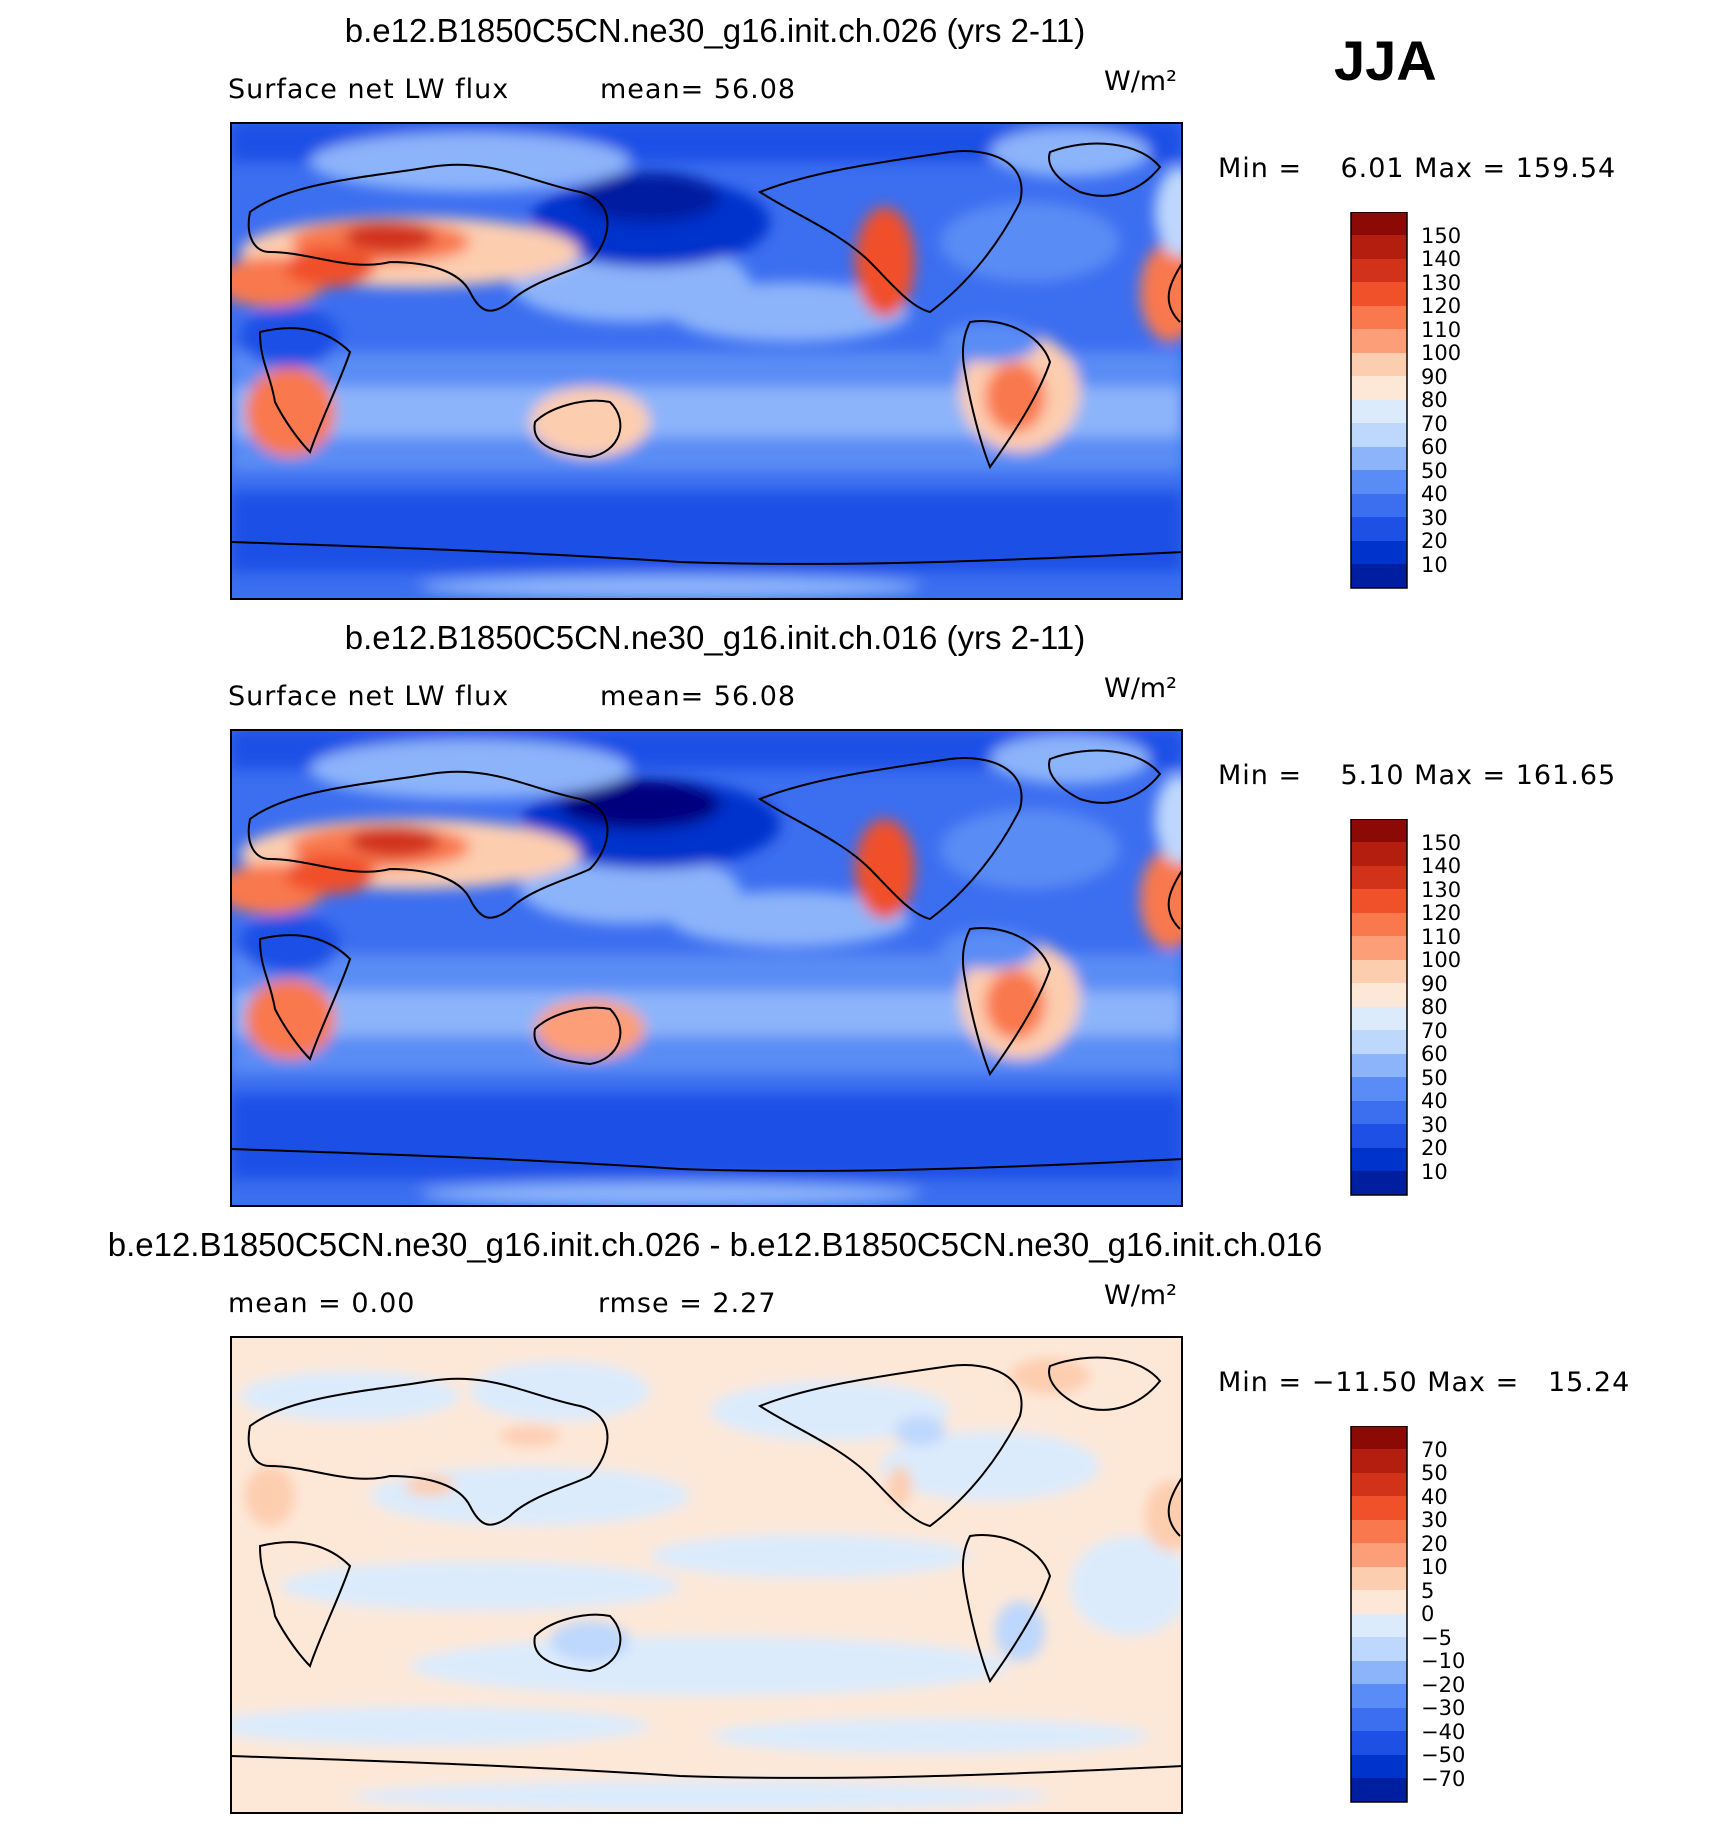  What do you see at coordinates (1443, 1732) in the screenshot?
I see `colorbar-label: −40` at bounding box center [1443, 1732].